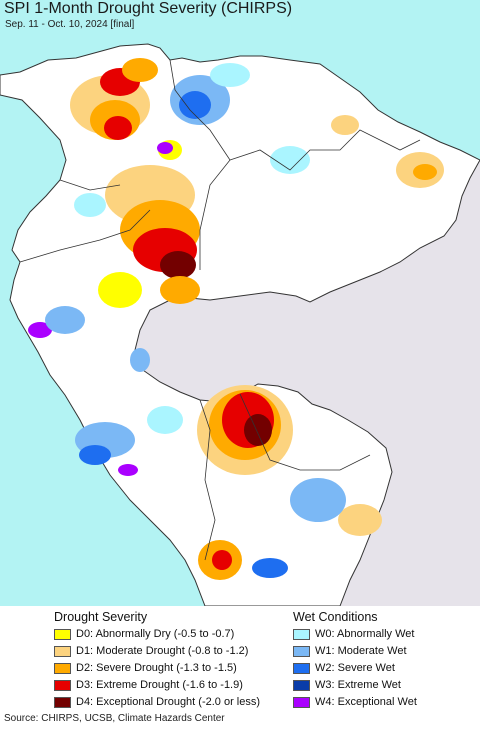  What do you see at coordinates (358, 685) in the screenshot?
I see `legend-label-w3: W3: Extreme Wet` at bounding box center [358, 685].